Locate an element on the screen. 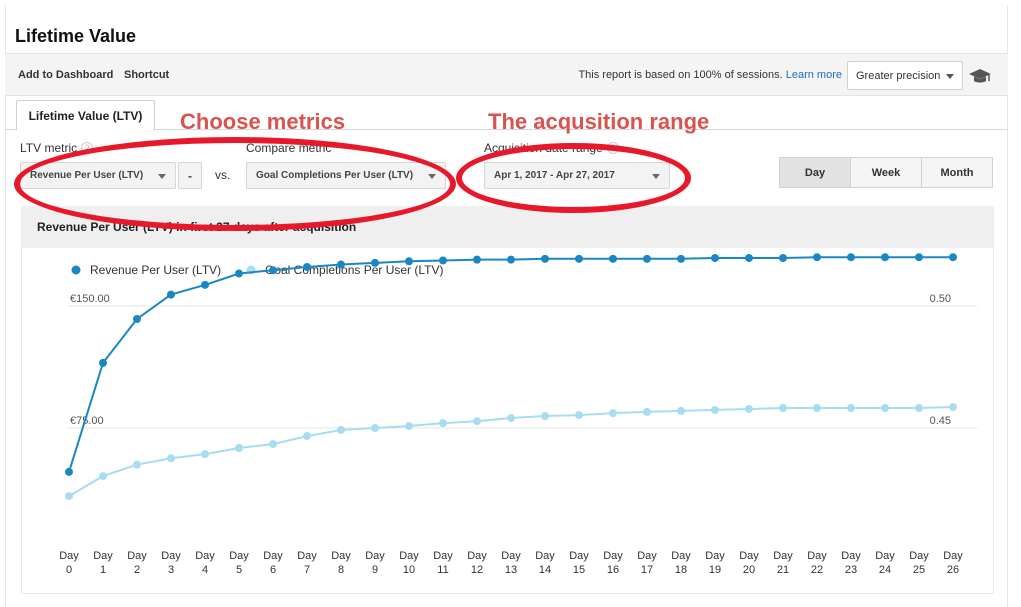 This screenshot has width=1021, height=607. x-tick-label: 20 is located at coordinates (749, 570).